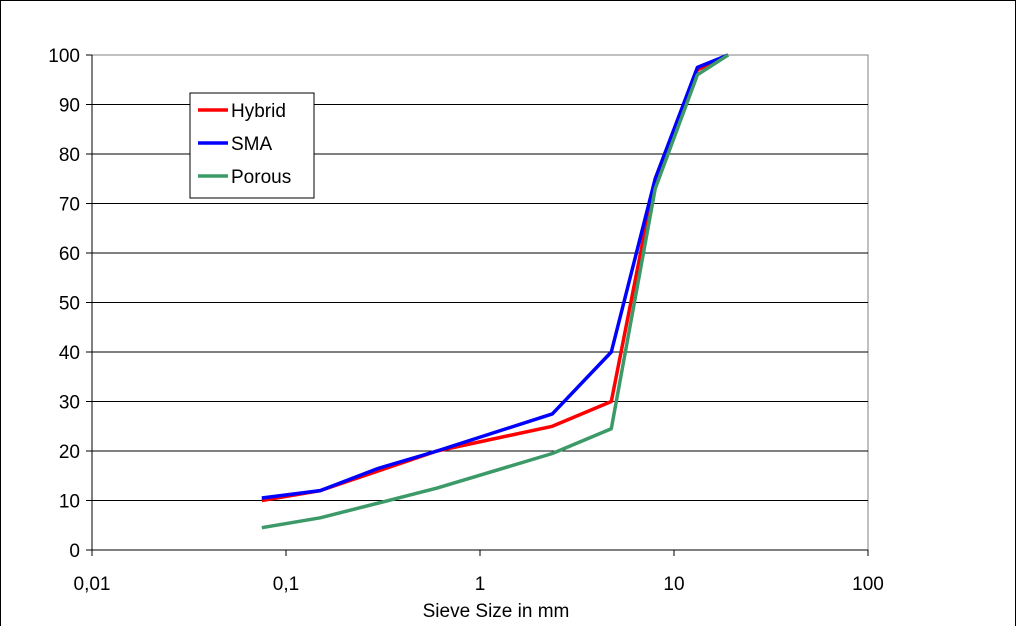 The image size is (1016, 626). I want to click on y-tick-label: 70, so click(69, 205).